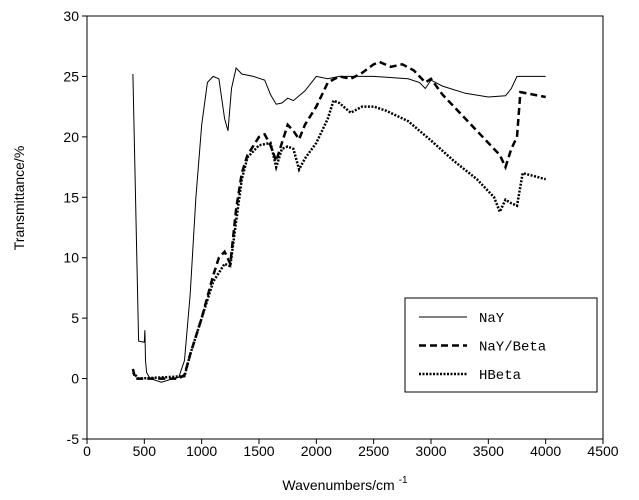 This screenshot has height=500, width=639. I want to click on x-tick-label: 3500, so click(488, 451).